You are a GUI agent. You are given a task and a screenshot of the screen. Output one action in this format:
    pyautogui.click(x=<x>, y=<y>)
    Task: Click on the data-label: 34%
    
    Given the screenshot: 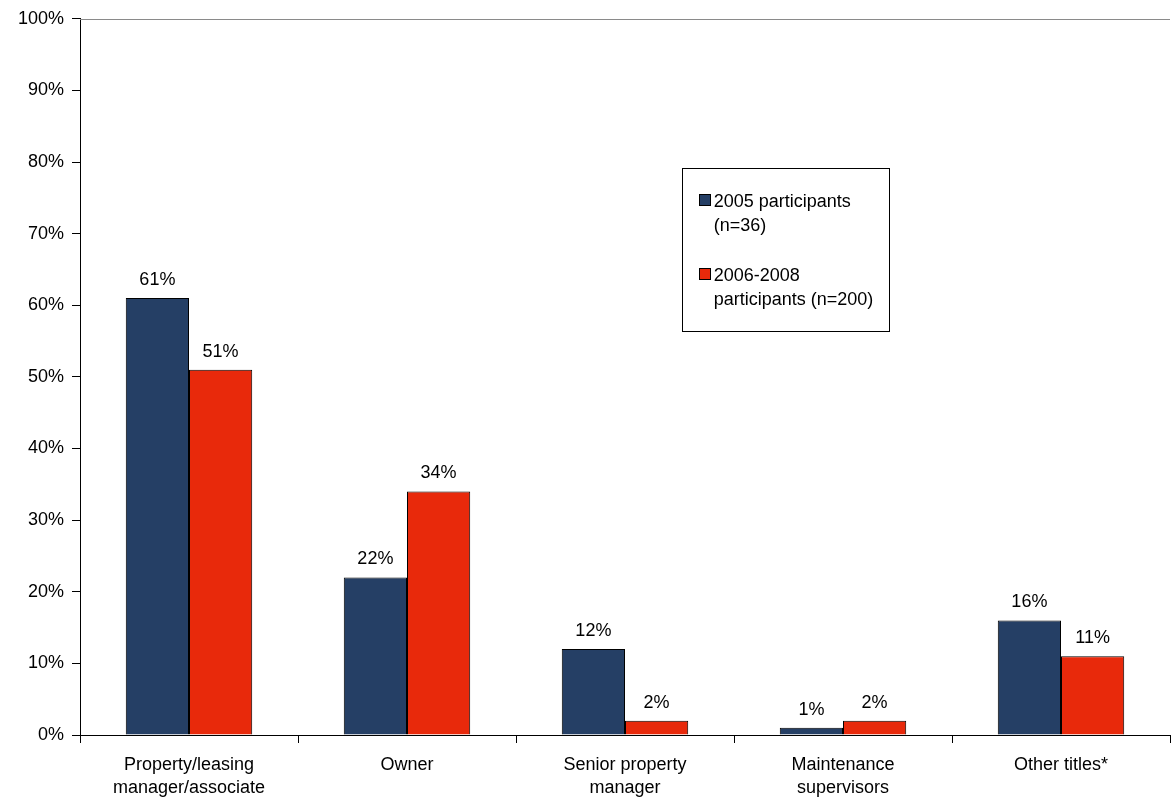 What is the action you would take?
    pyautogui.click(x=438, y=472)
    